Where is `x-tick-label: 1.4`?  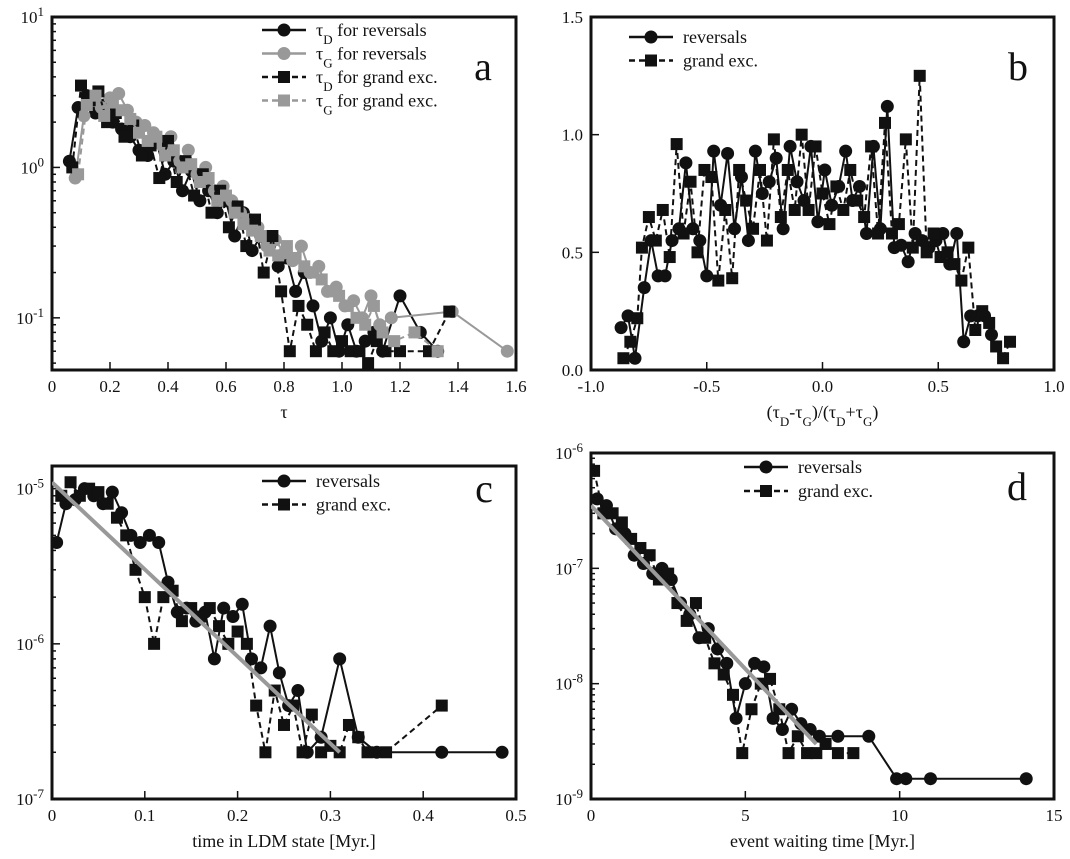 x-tick-label: 1.4 is located at coordinates (458, 386).